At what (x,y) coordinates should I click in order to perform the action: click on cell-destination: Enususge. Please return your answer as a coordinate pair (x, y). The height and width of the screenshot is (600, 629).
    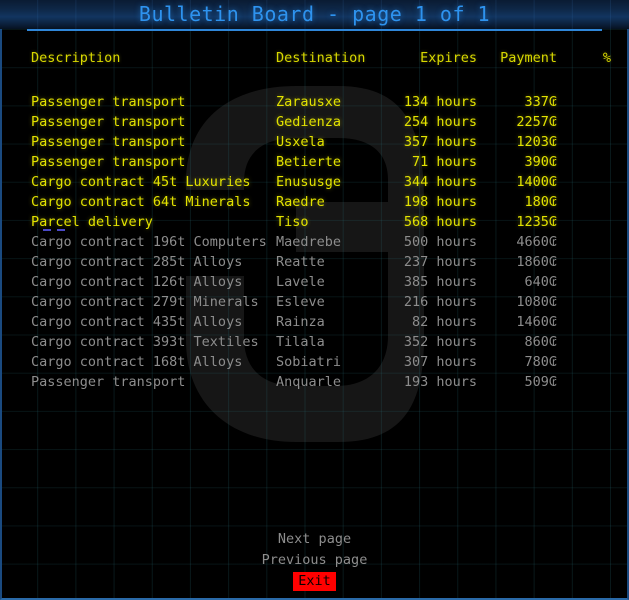
    Looking at the image, I should click on (309, 182).